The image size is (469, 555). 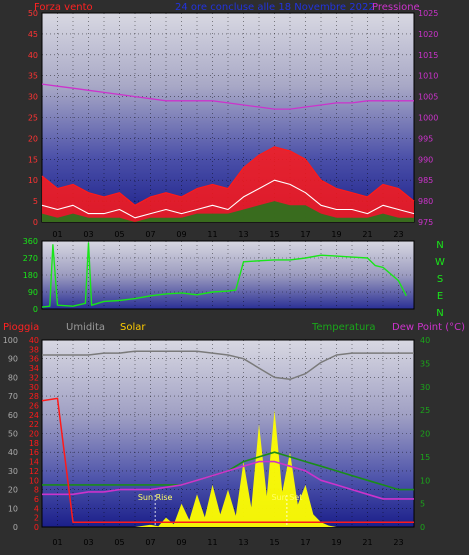 I want to click on sun-set-label: Sun Set, so click(x=286, y=497).